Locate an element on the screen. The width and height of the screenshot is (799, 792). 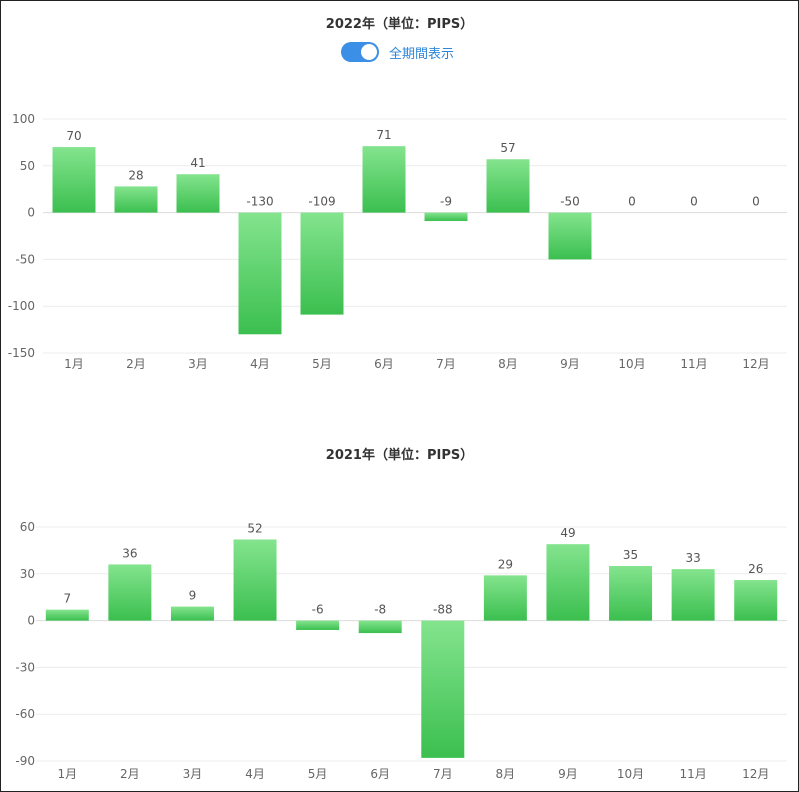
data-label: 33 is located at coordinates (692, 558).